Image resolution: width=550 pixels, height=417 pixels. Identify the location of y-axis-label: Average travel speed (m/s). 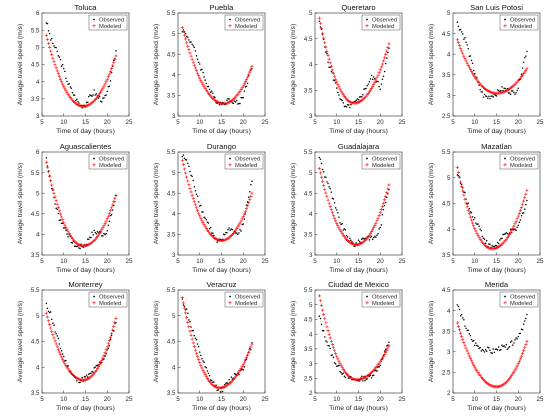
(431, 64).